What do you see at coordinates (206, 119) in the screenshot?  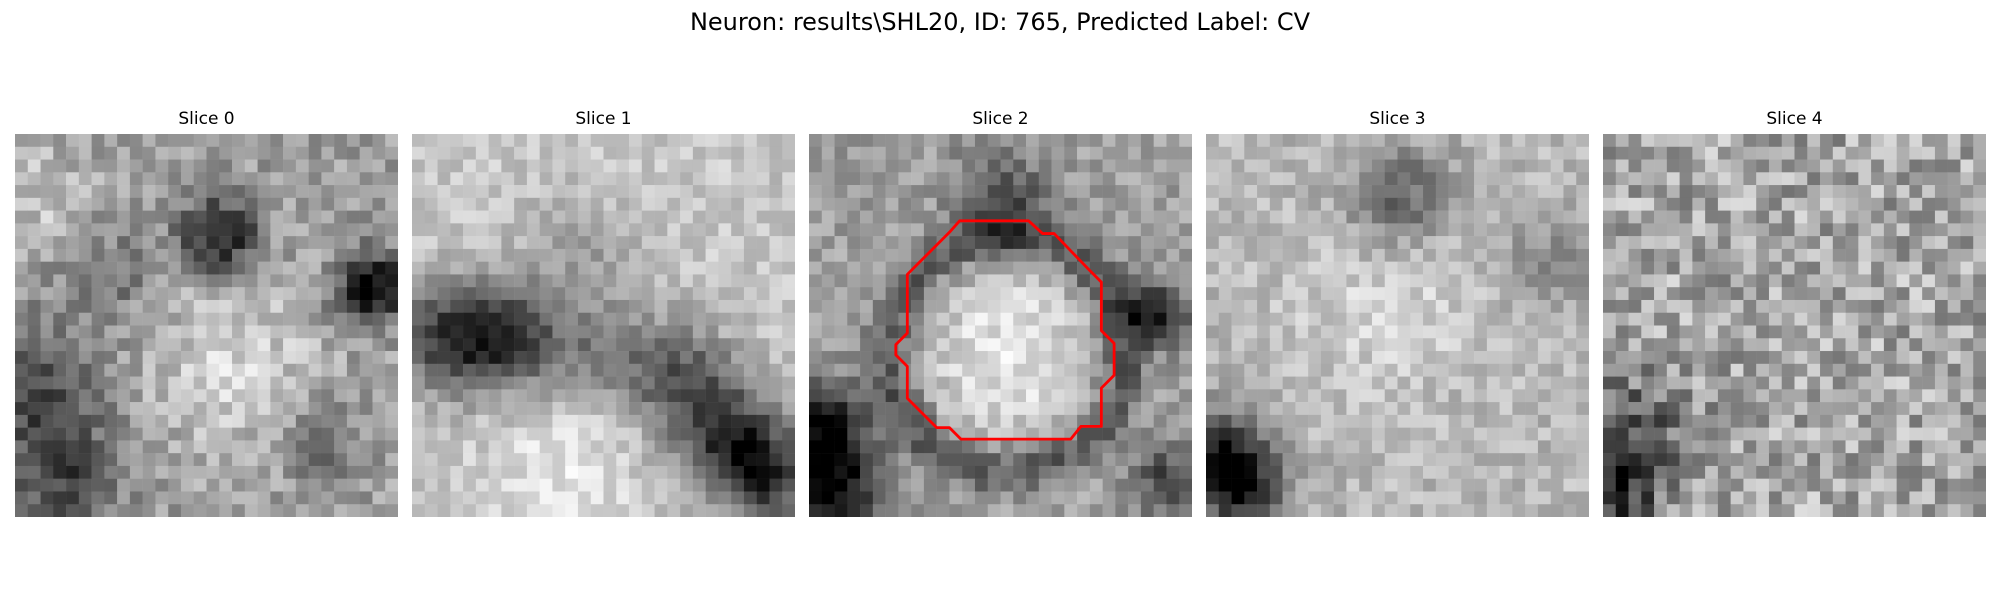 I see `slice-title: Slice 0` at bounding box center [206, 119].